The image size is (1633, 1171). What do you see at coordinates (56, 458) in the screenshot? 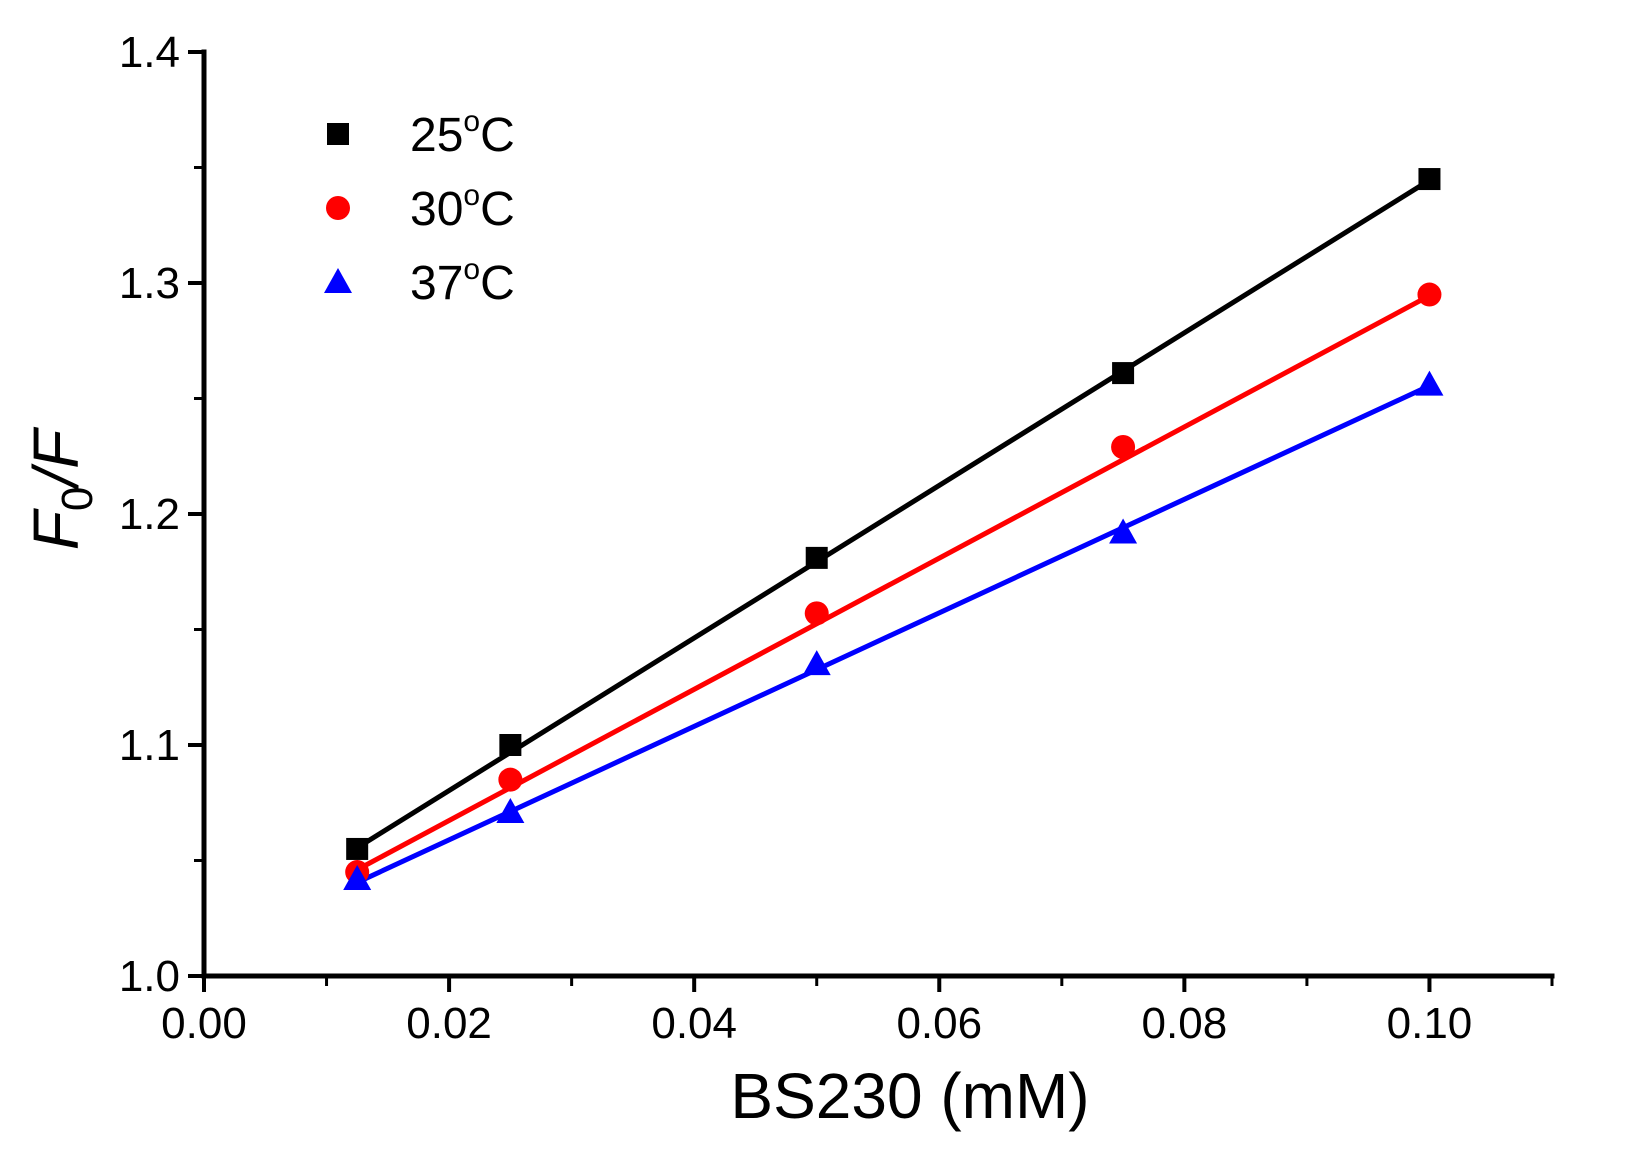
I see `y-axis-title-suffix: /F` at bounding box center [56, 458].